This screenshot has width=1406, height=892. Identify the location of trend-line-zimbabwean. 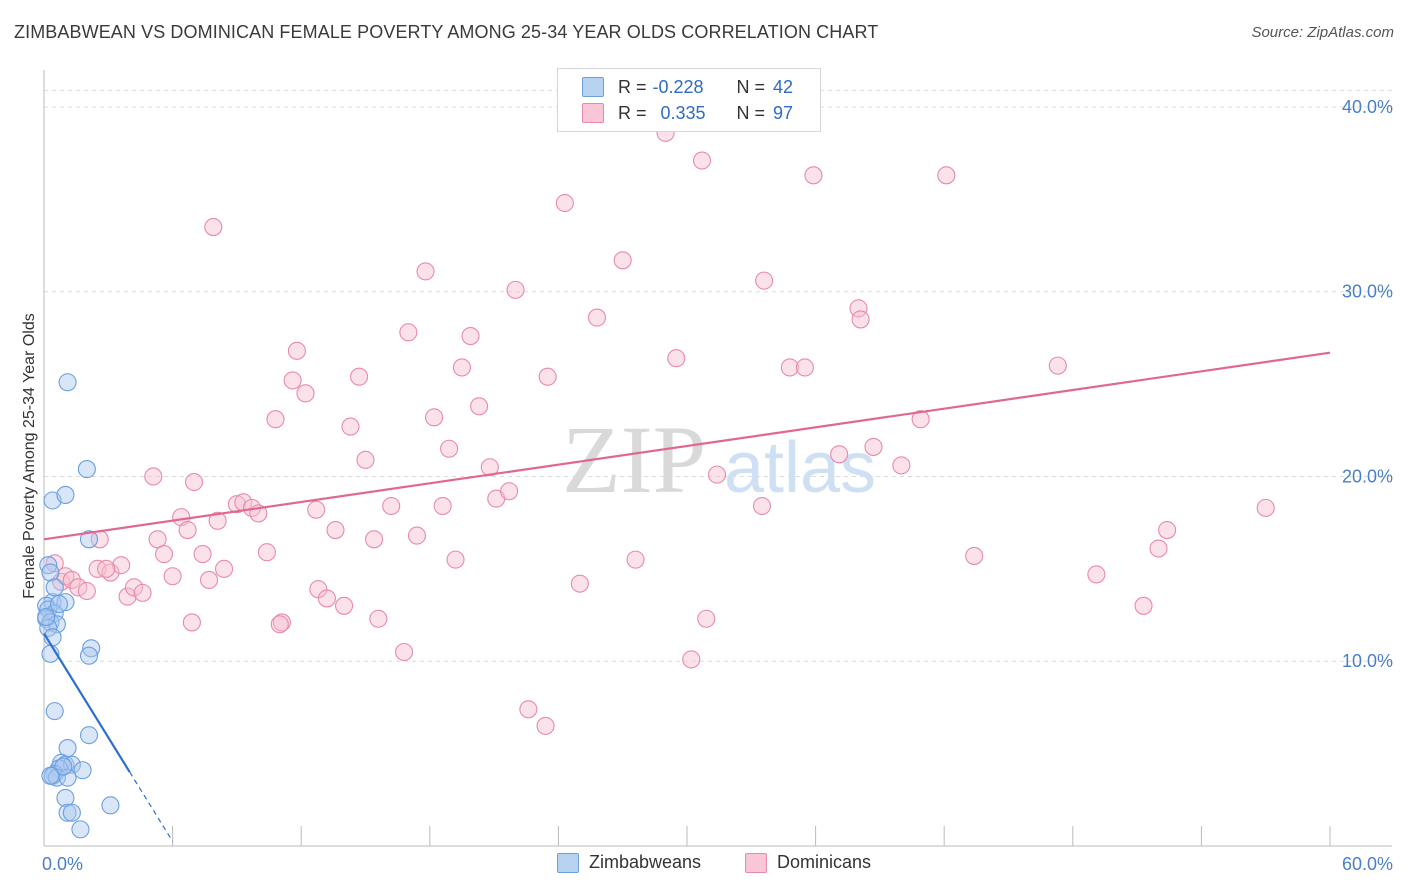
(87, 702).